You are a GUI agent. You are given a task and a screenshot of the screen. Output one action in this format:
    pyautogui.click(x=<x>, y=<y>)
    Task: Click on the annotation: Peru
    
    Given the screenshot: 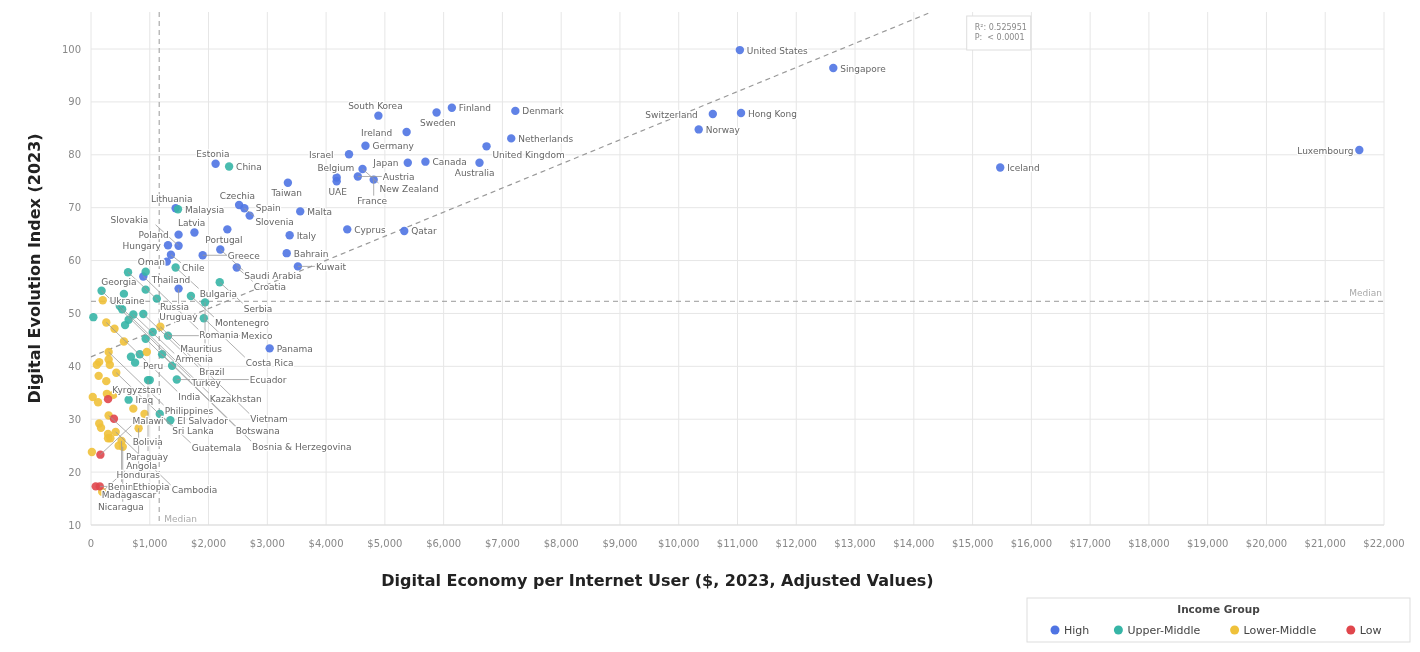 What is the action you would take?
    pyautogui.click(x=153, y=366)
    